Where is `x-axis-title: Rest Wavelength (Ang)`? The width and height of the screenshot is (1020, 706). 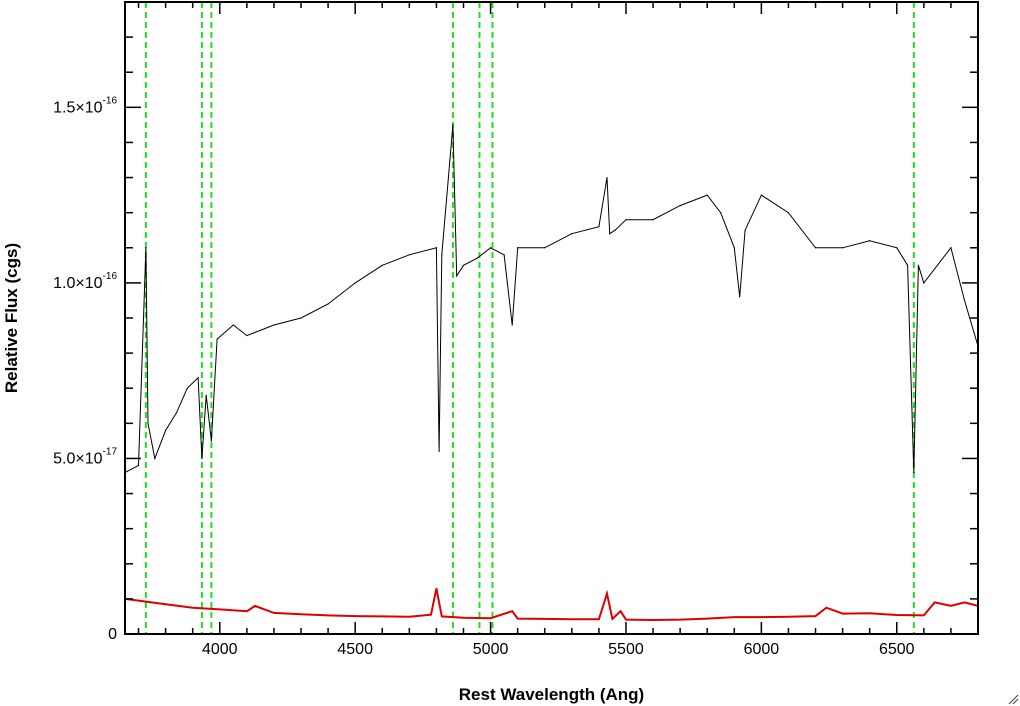 x-axis-title: Rest Wavelength (Ang) is located at coordinates (551, 694).